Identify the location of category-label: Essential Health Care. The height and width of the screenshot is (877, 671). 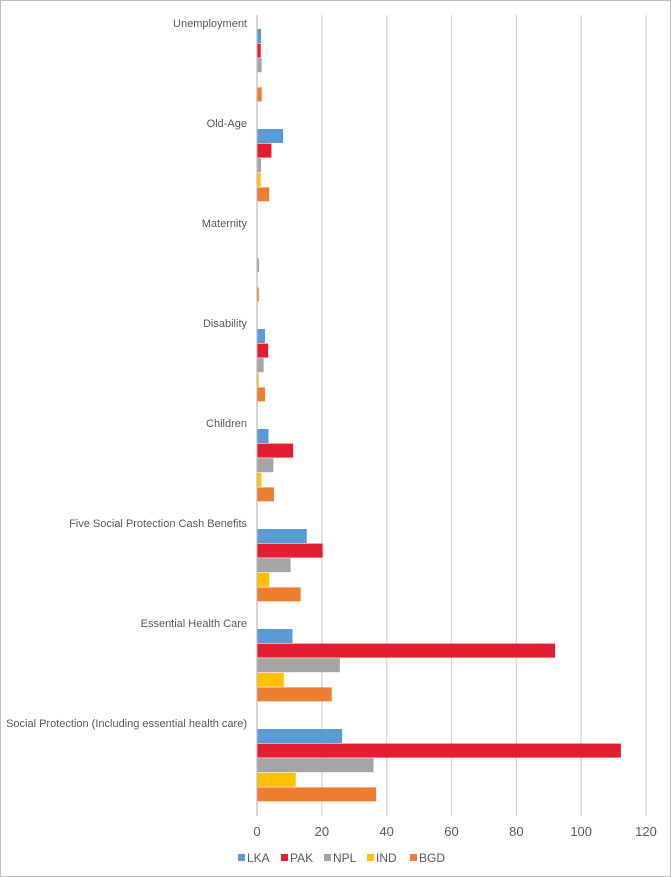
(194, 624).